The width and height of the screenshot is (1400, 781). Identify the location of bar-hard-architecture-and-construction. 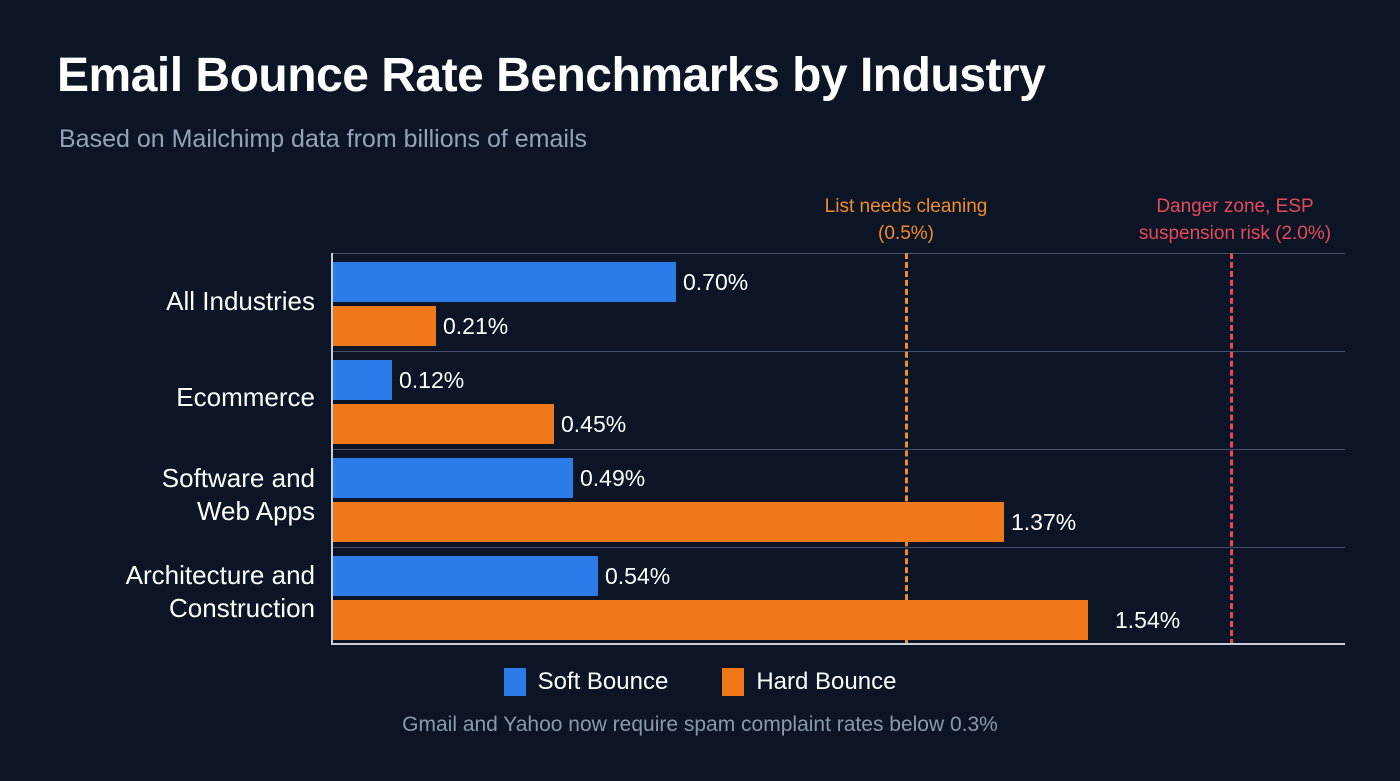
(710, 620).